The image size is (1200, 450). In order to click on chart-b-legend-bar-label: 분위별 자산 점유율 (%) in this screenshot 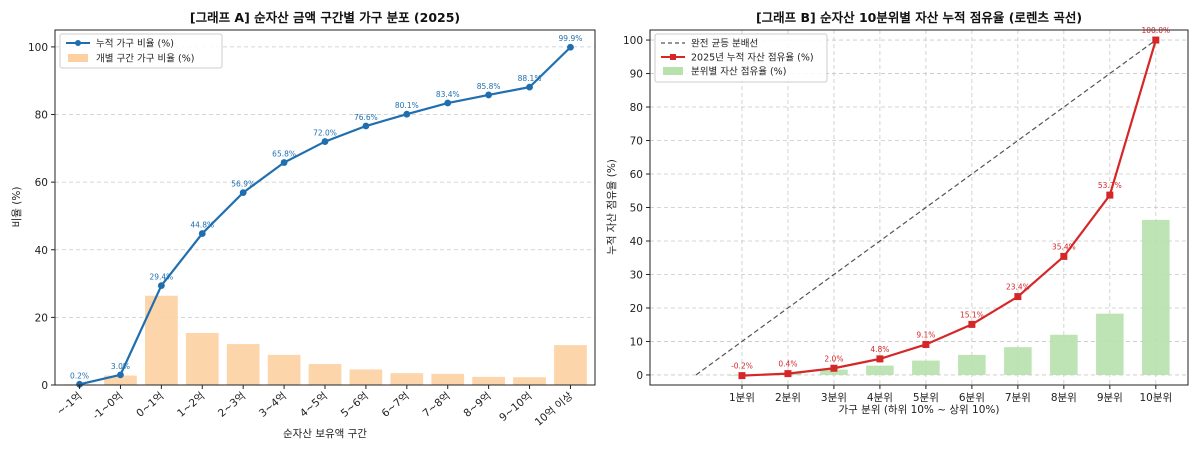, I will do `click(738, 72)`.